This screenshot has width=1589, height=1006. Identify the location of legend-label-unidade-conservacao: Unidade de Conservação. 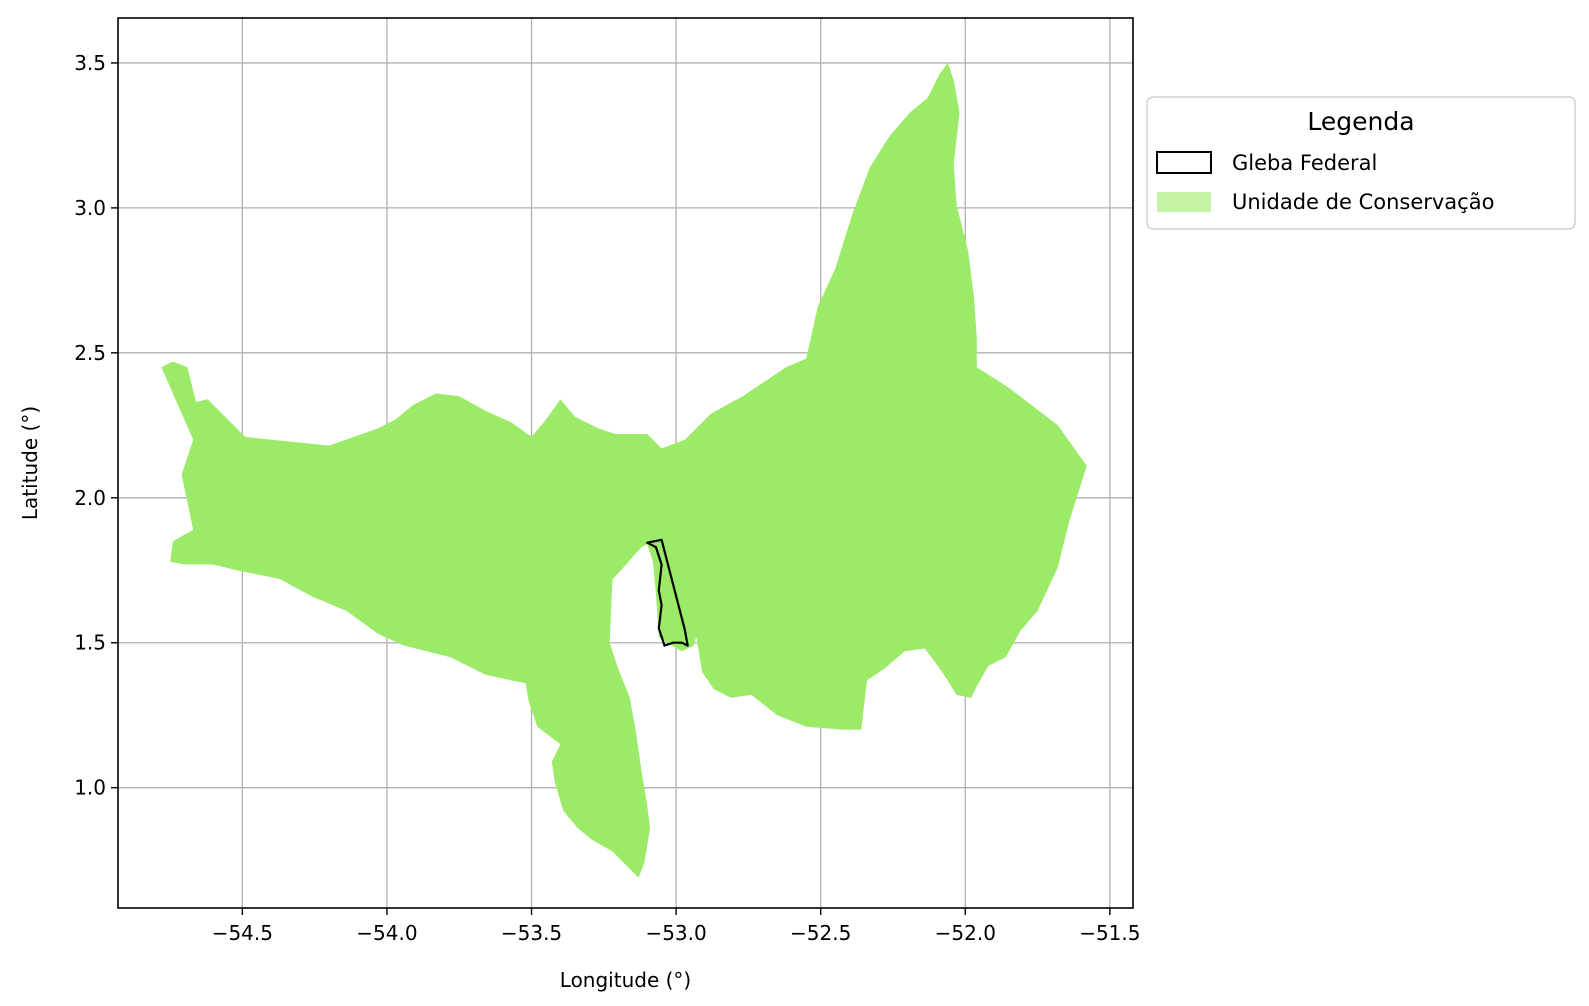
(1363, 202).